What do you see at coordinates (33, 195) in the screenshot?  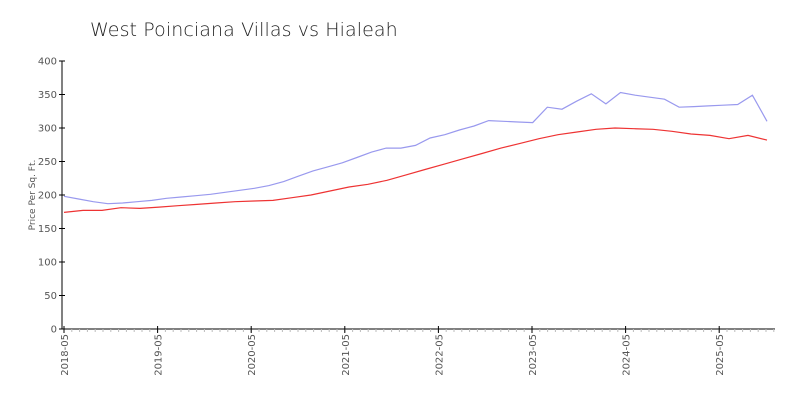 I see `y-axis-label: Price Per Sq. Ft.` at bounding box center [33, 195].